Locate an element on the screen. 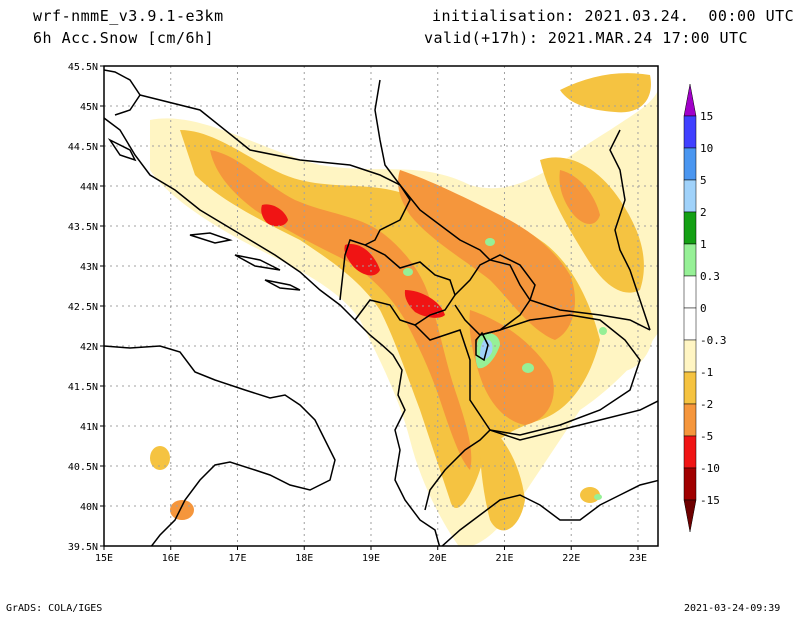 This screenshot has height=618, width=800. lon-label: 23E is located at coordinates (638, 558).